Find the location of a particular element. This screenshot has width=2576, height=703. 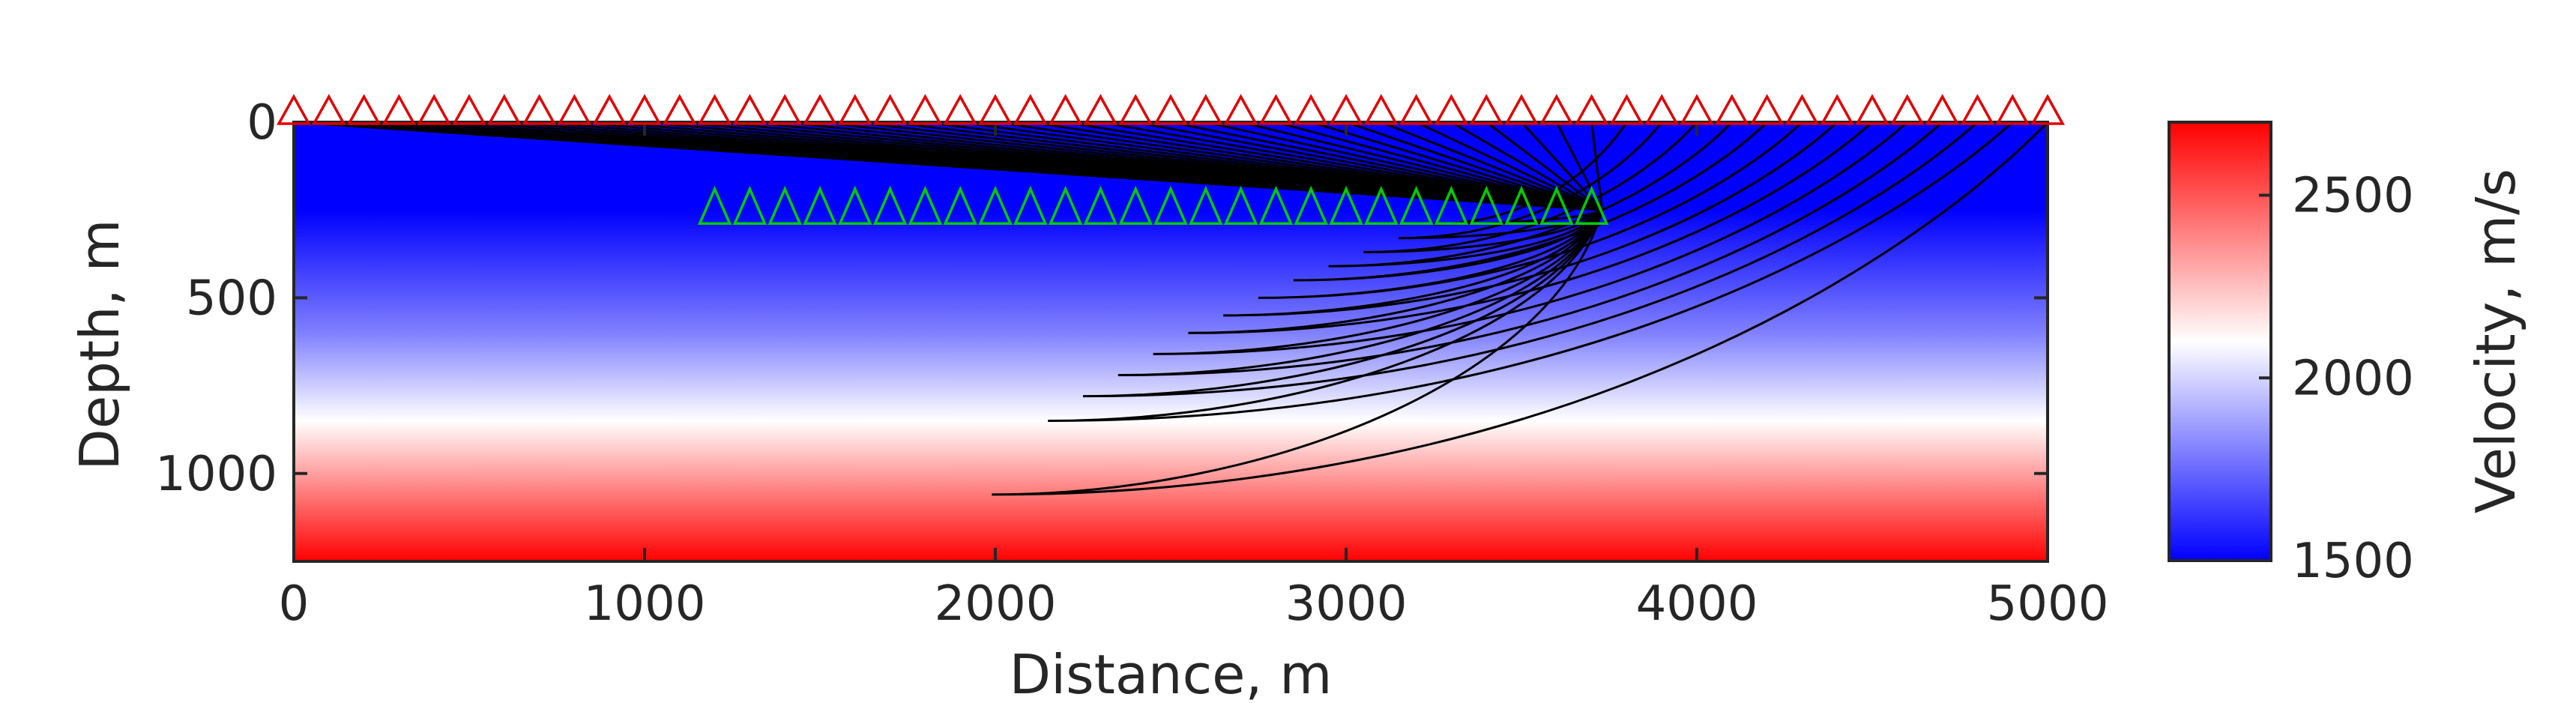

x-tick-label: 5000 is located at coordinates (2048, 604).